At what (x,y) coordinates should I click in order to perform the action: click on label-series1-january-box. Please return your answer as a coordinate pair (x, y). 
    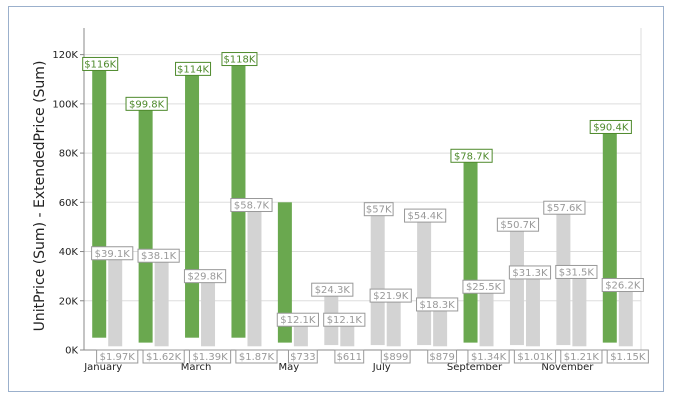
    Looking at the image, I should click on (100, 63).